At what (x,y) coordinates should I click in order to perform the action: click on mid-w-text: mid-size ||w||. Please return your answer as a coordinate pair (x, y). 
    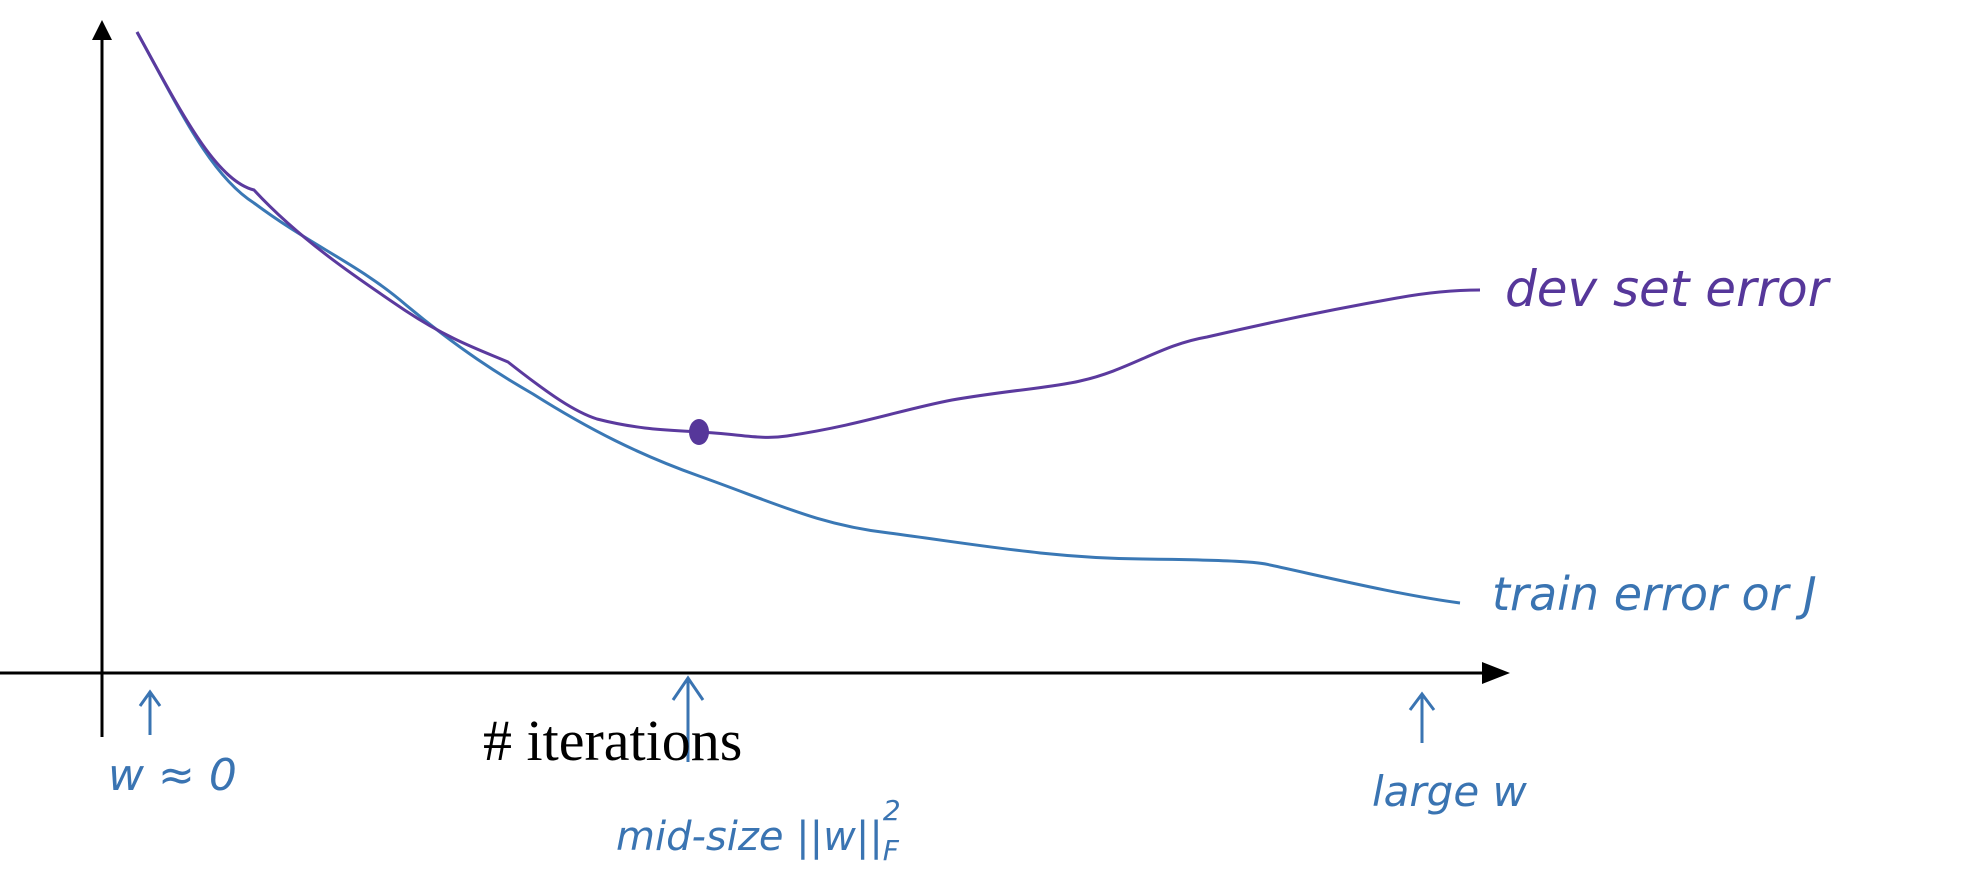
    Looking at the image, I should click on (749, 837).